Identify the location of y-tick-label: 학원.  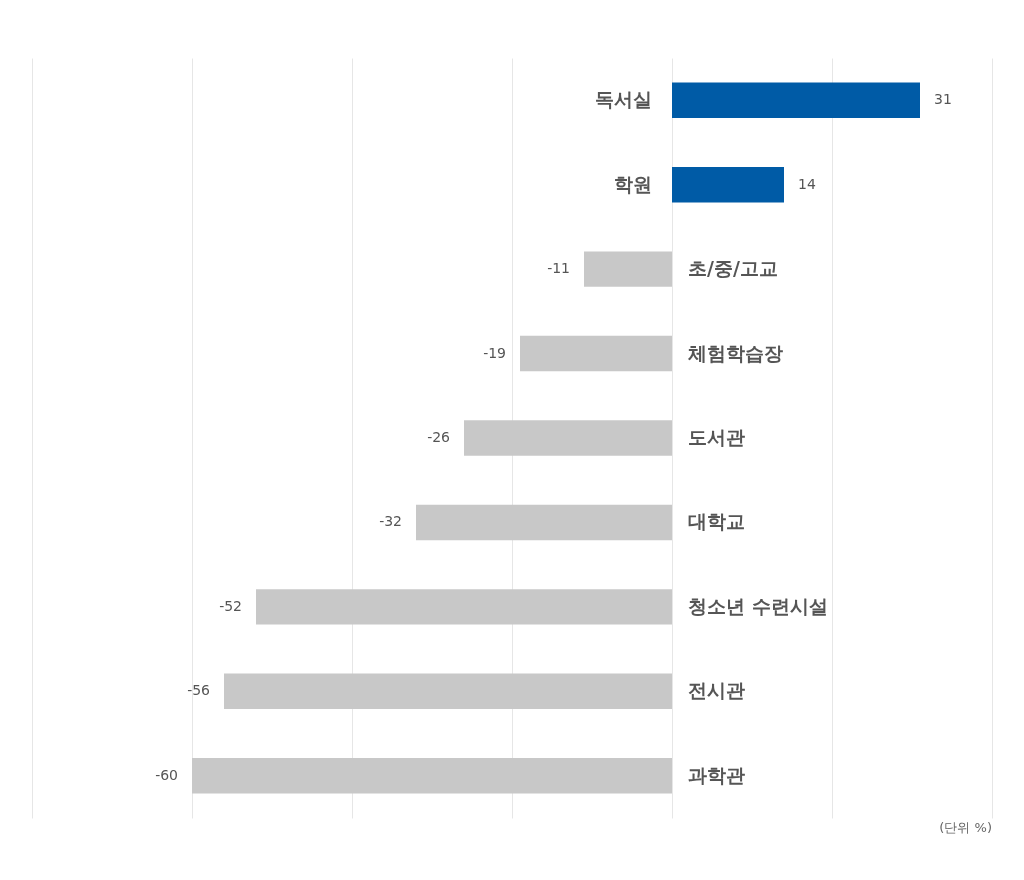
(633, 183).